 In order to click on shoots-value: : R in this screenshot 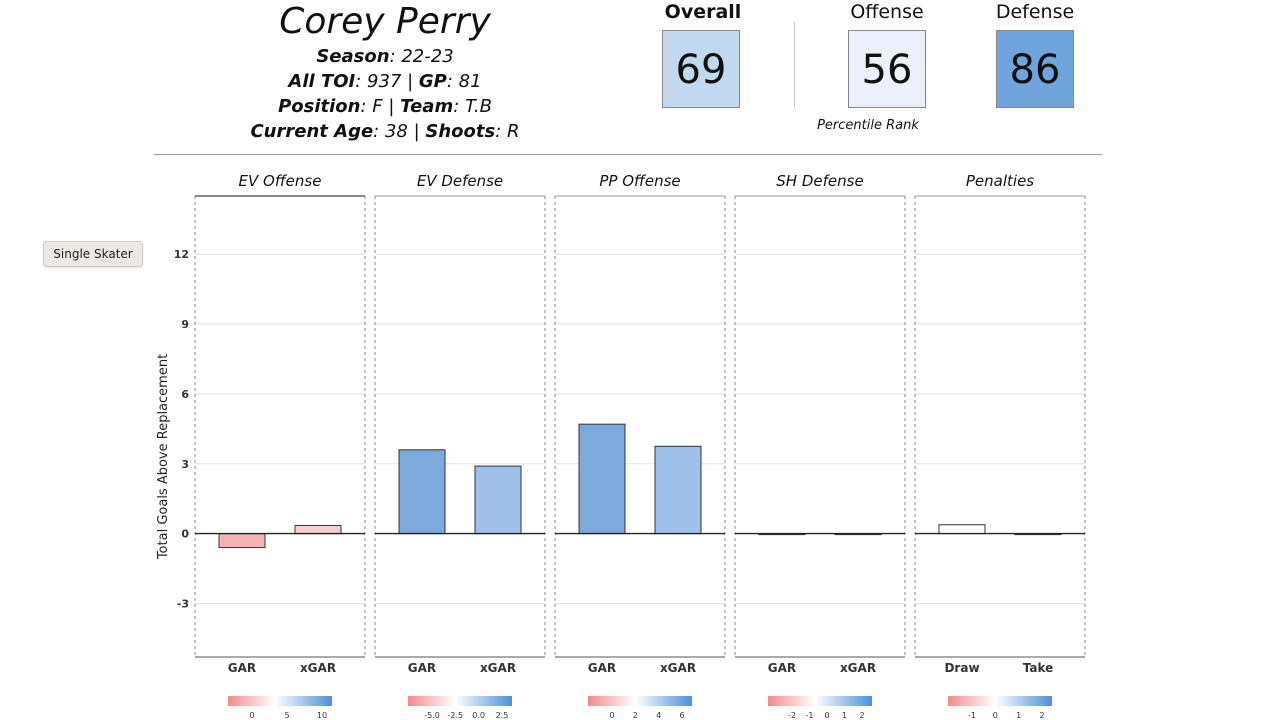, I will do `click(507, 131)`.